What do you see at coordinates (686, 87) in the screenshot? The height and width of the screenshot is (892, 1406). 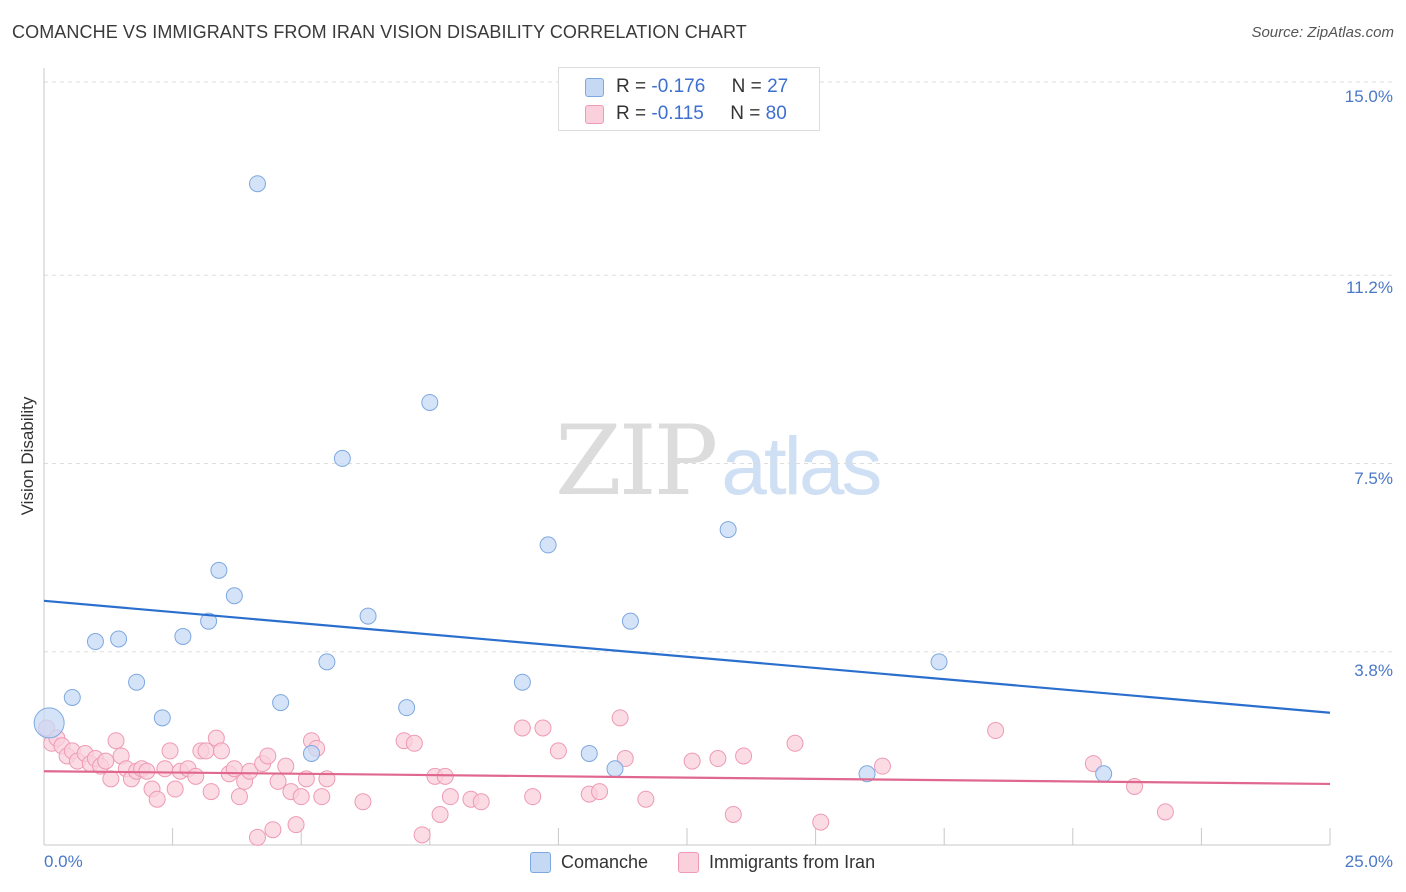 I see `legend-row-comanche: R = -0.176 N = 27` at bounding box center [686, 87].